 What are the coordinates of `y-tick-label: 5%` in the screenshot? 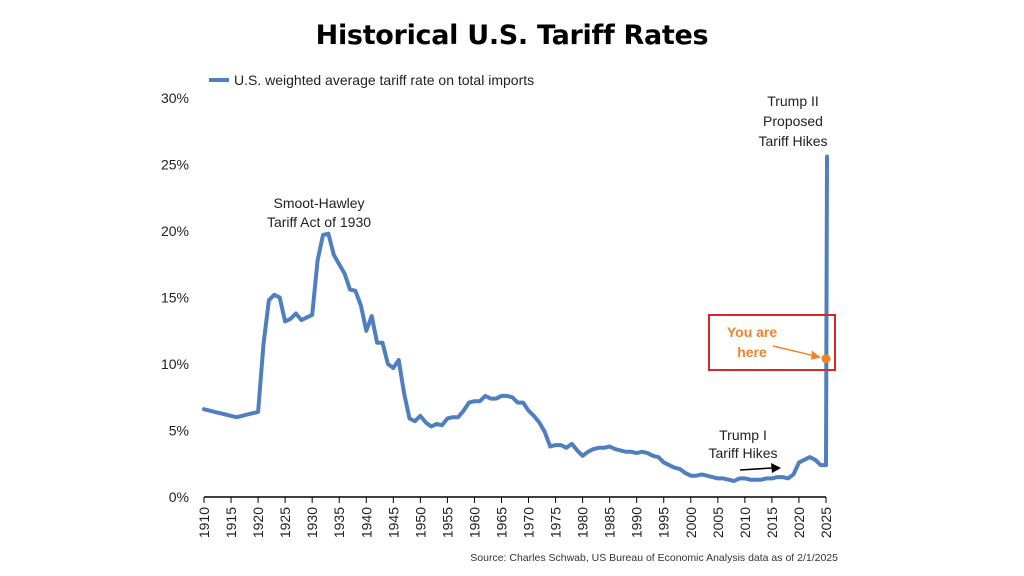 It's located at (179, 431).